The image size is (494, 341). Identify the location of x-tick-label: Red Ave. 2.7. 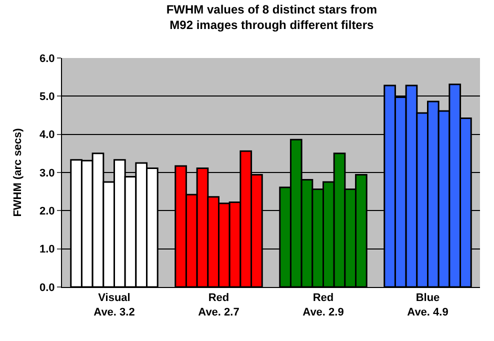
(219, 305).